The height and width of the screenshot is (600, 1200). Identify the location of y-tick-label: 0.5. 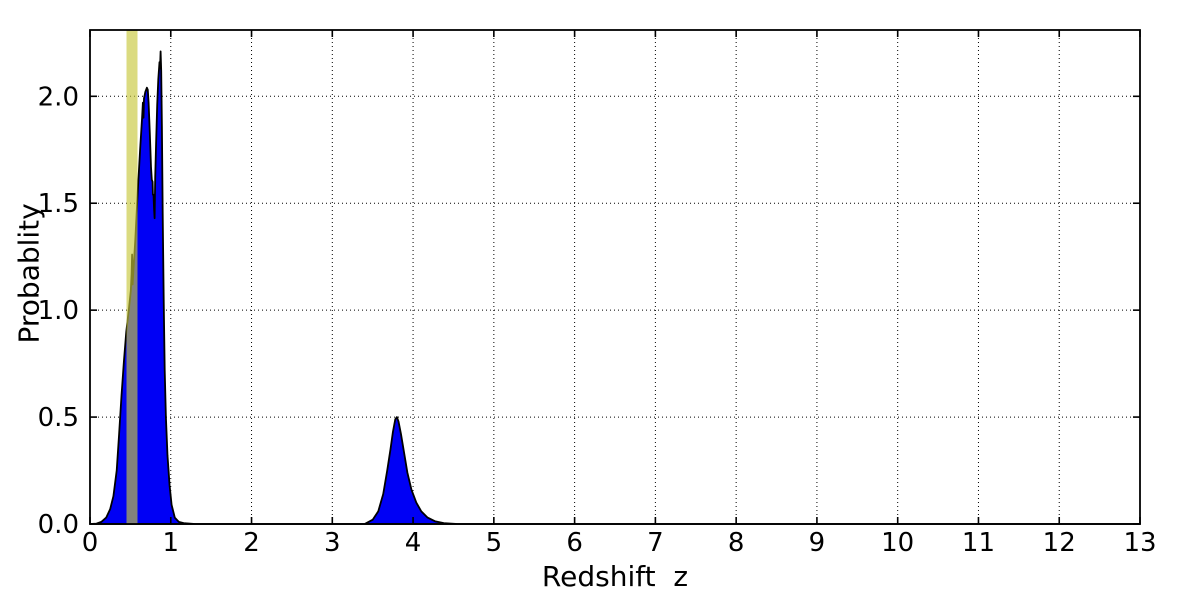
(58, 418).